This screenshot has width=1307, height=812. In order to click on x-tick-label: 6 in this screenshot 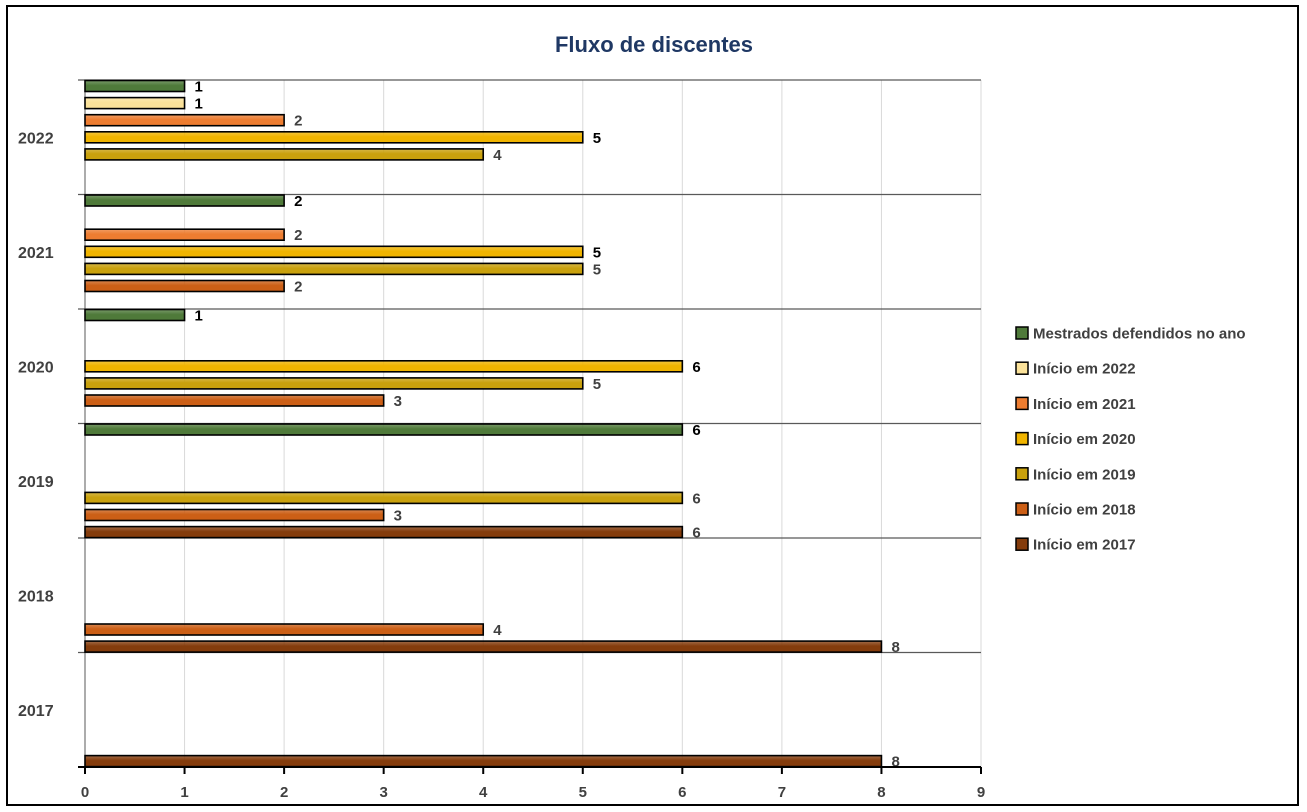, I will do `click(682, 792)`.